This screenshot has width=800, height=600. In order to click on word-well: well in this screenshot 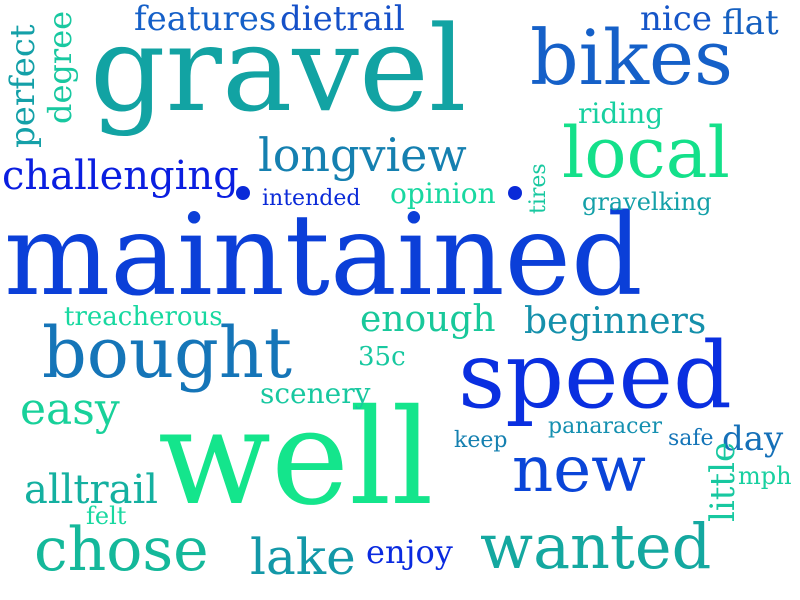, I will do `click(296, 458)`.